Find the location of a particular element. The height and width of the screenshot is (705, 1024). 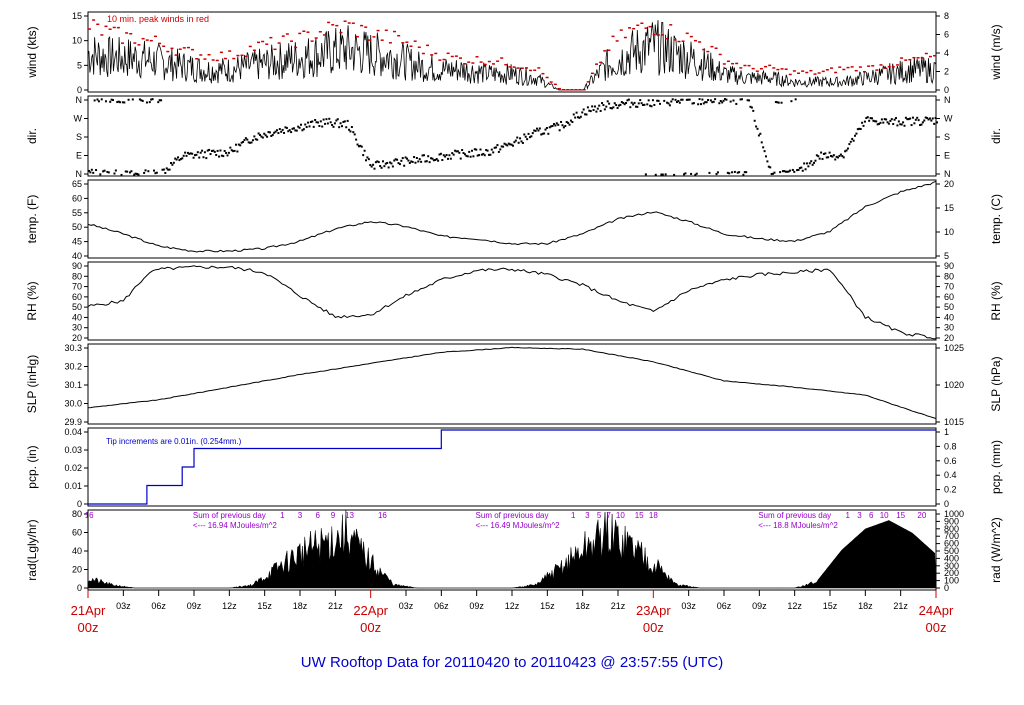

rh-left-tick-label: 60 is located at coordinates (77, 297).